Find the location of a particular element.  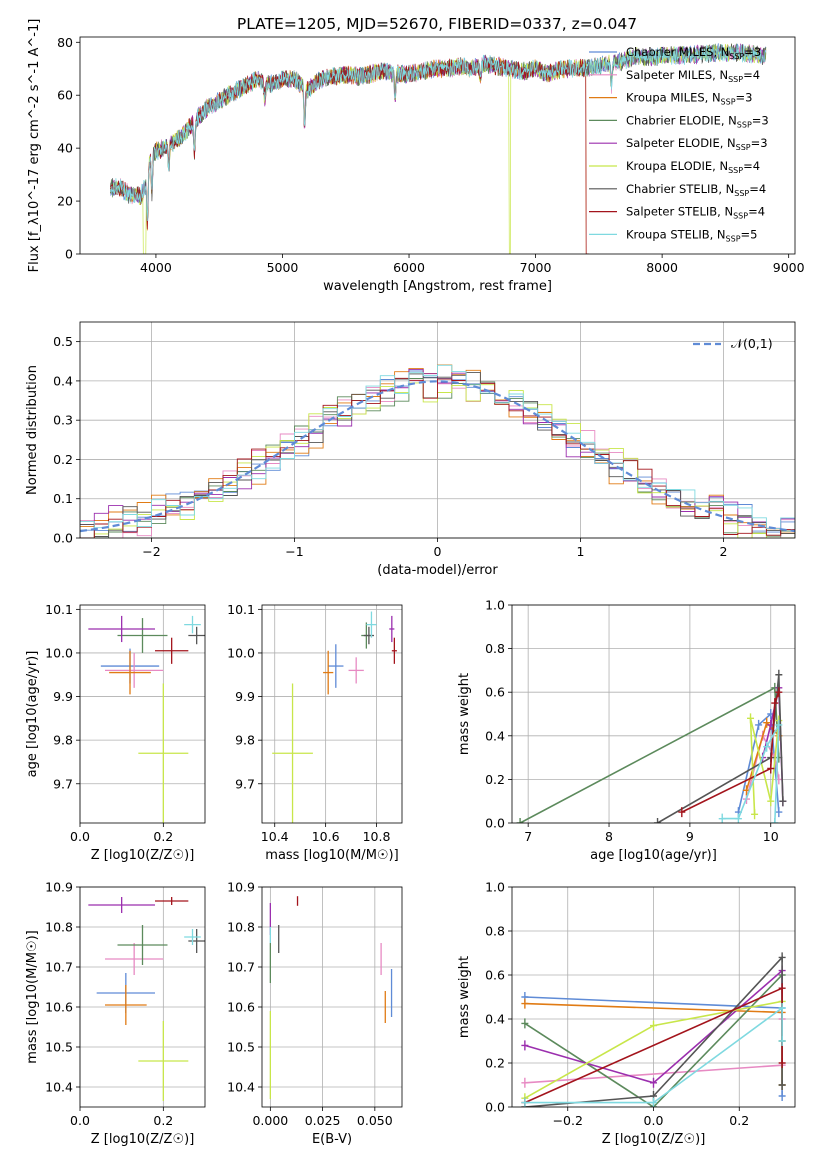

x-tick-label: 0.025 is located at coordinates (323, 1120).